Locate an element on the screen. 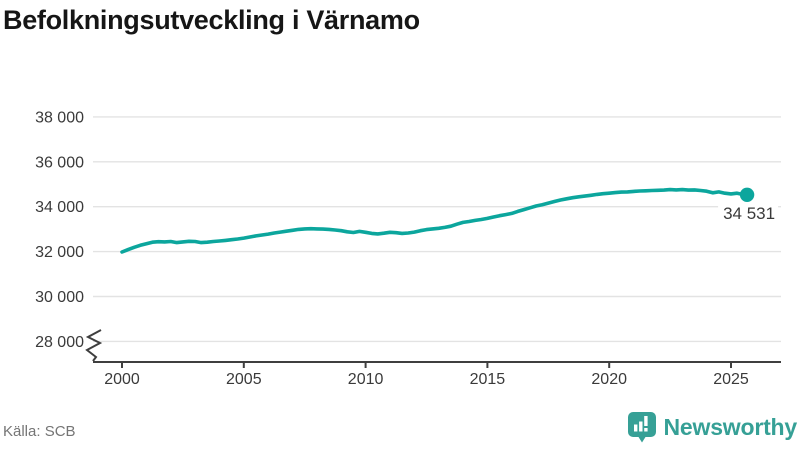 This screenshot has height=450, width=800. end-label-backing is located at coordinates (748, 212).